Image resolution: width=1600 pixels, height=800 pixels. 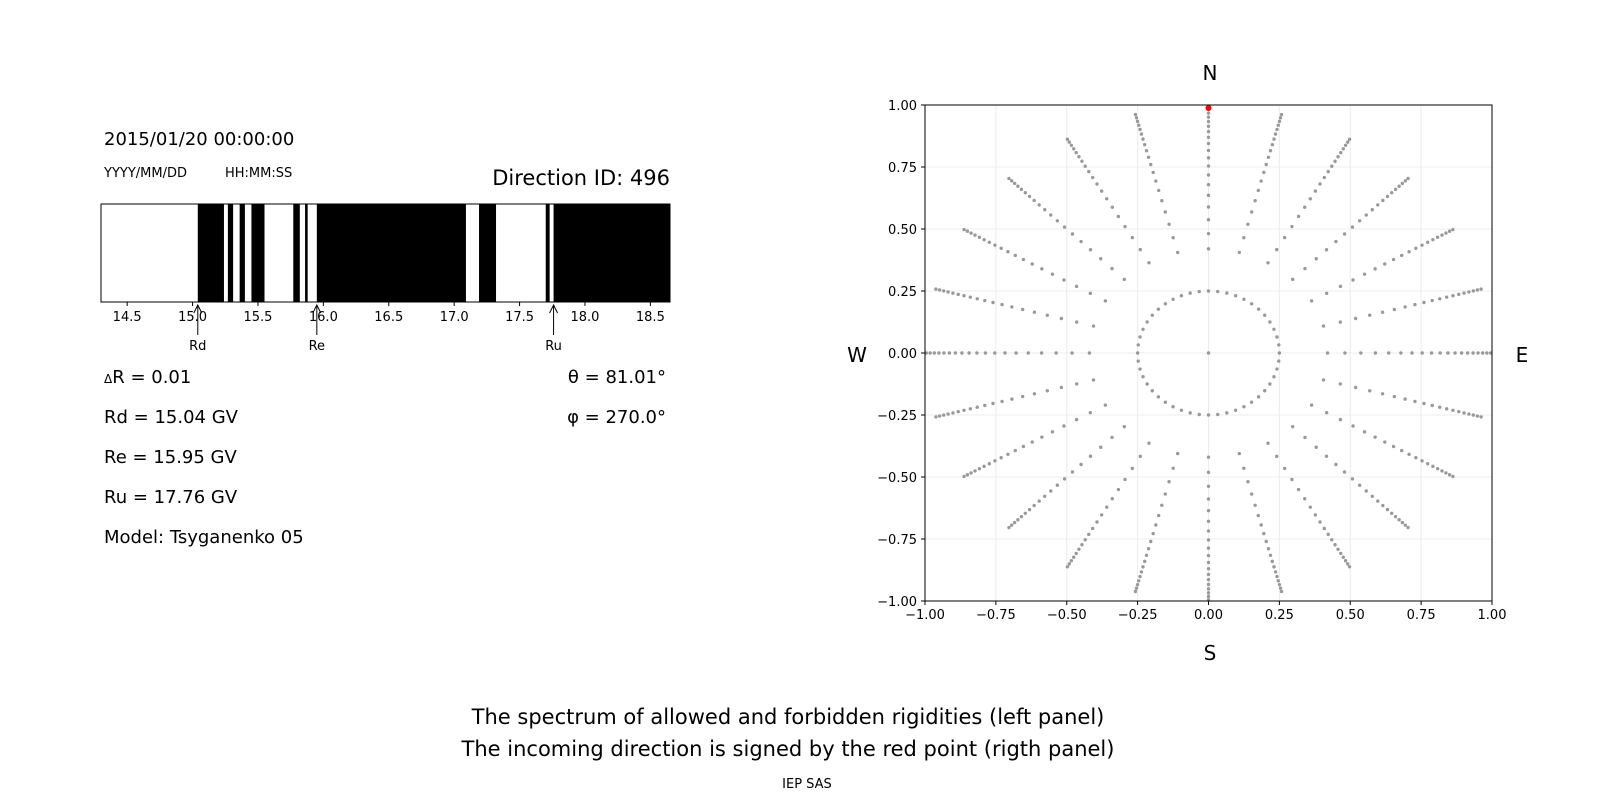 I want to click on compass-east: E, so click(x=1522, y=355).